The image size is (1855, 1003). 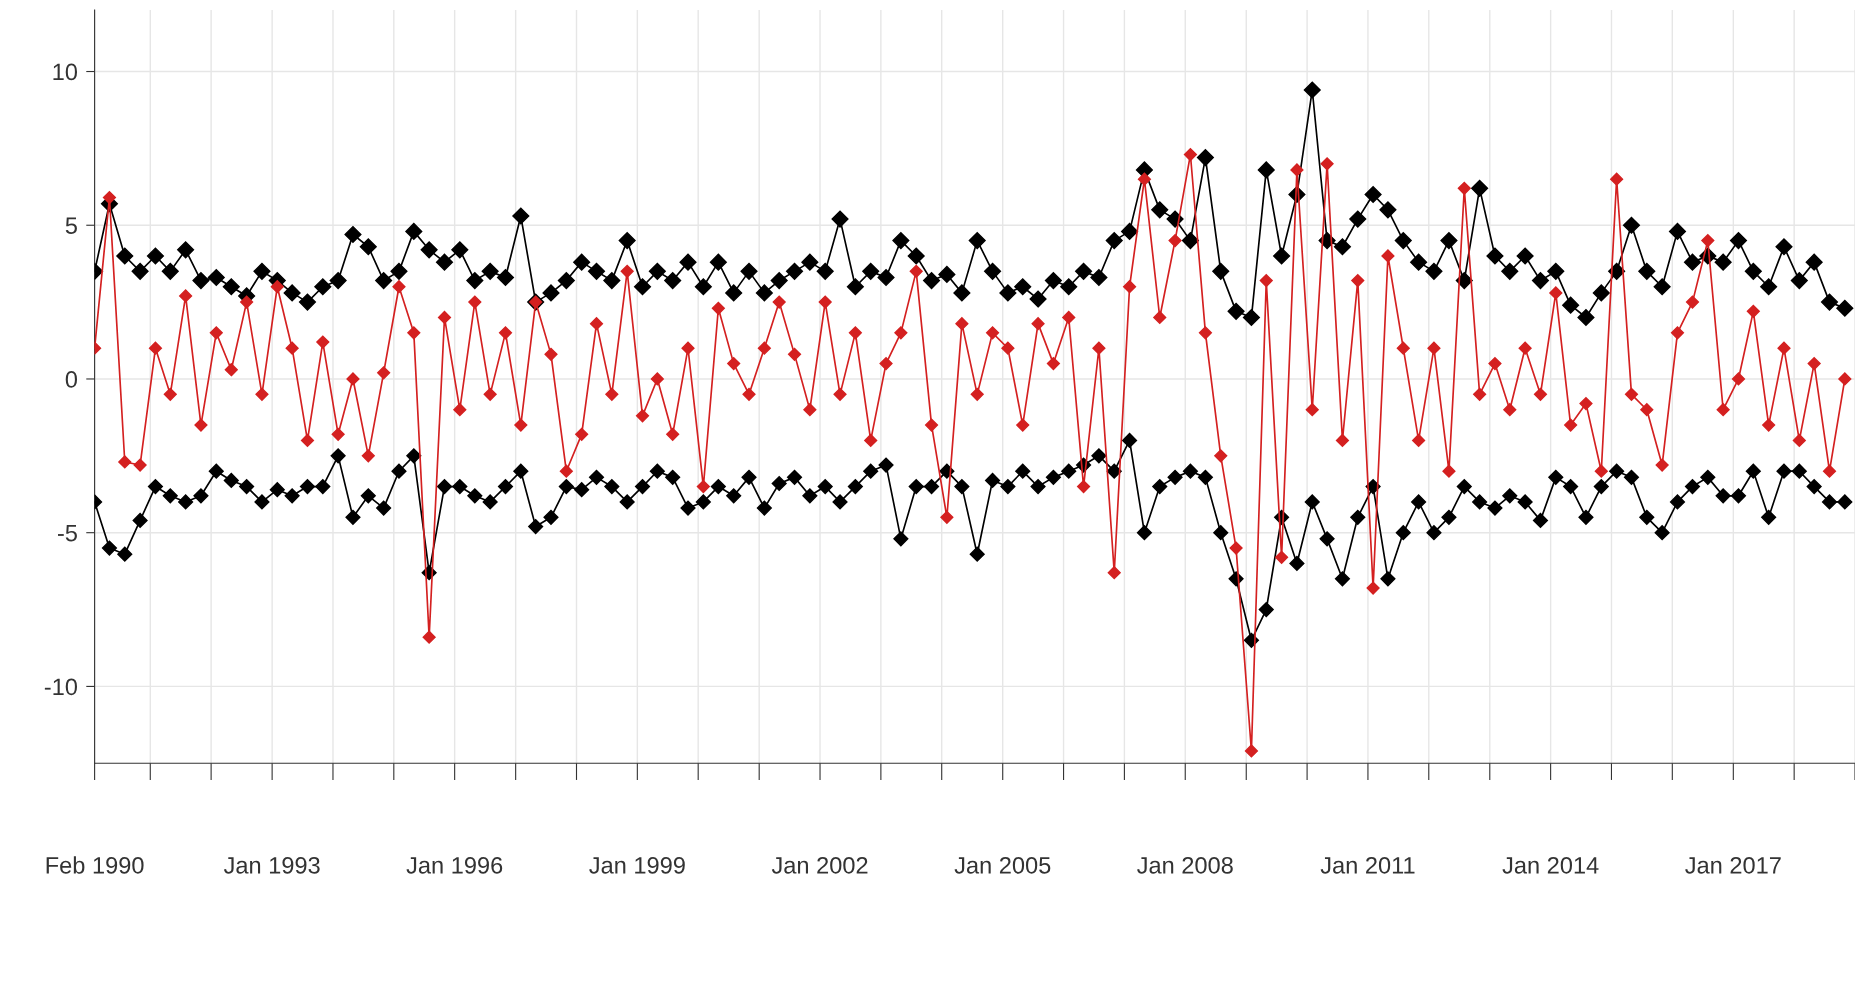 I want to click on x-tick-label: Jan 2011, so click(x=1367, y=865).